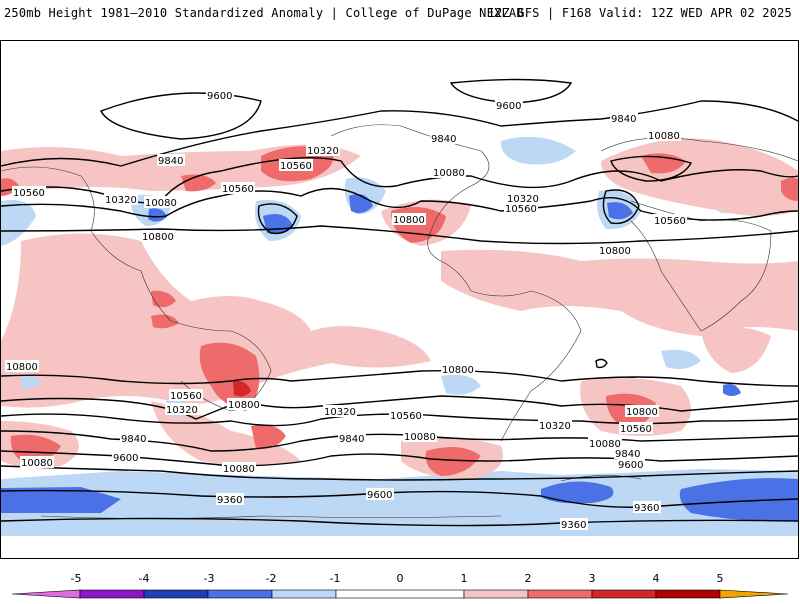 The width and height of the screenshot is (800, 604). I want to click on tick-label: 0, so click(400, 578).